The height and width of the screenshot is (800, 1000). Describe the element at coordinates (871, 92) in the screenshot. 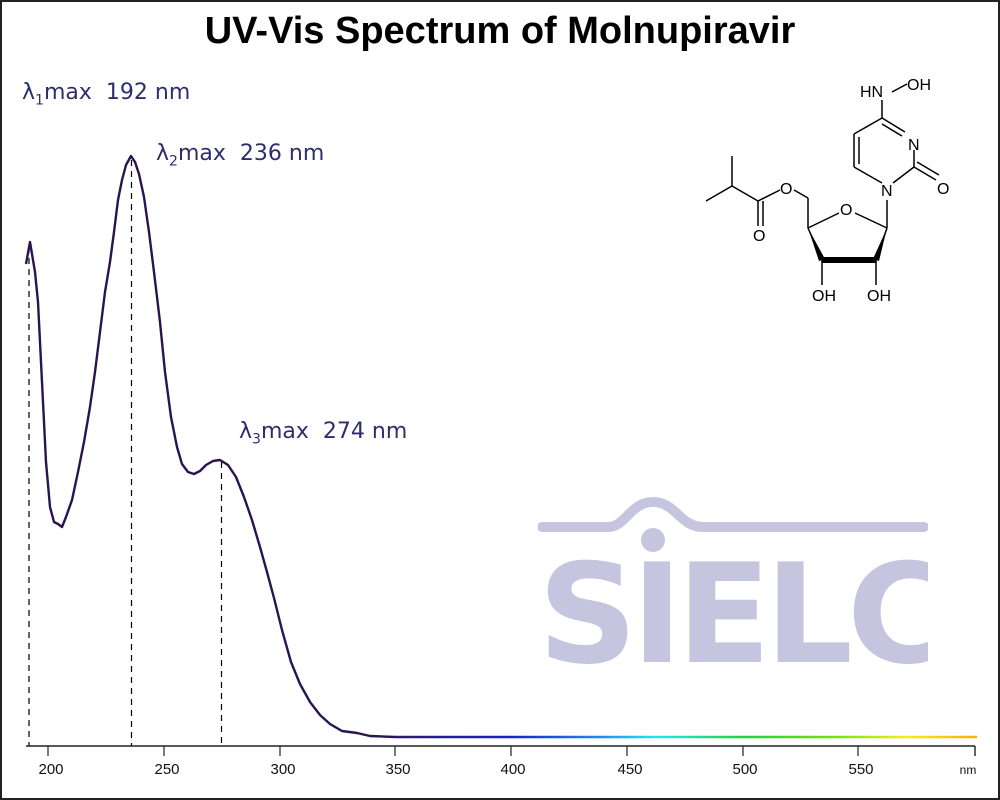

I see `label-hn: HN` at that location.